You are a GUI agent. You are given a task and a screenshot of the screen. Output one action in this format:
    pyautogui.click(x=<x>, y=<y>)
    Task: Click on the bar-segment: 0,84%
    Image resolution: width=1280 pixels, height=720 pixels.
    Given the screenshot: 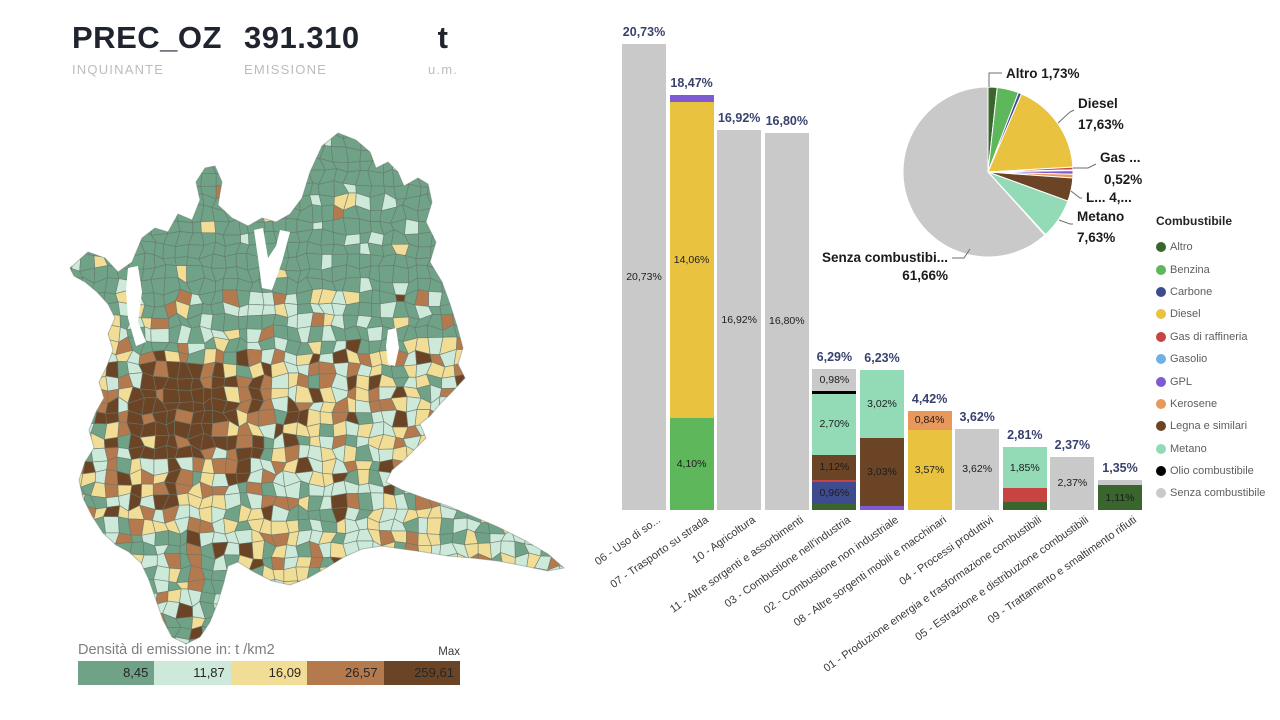 What is the action you would take?
    pyautogui.click(x=929, y=420)
    